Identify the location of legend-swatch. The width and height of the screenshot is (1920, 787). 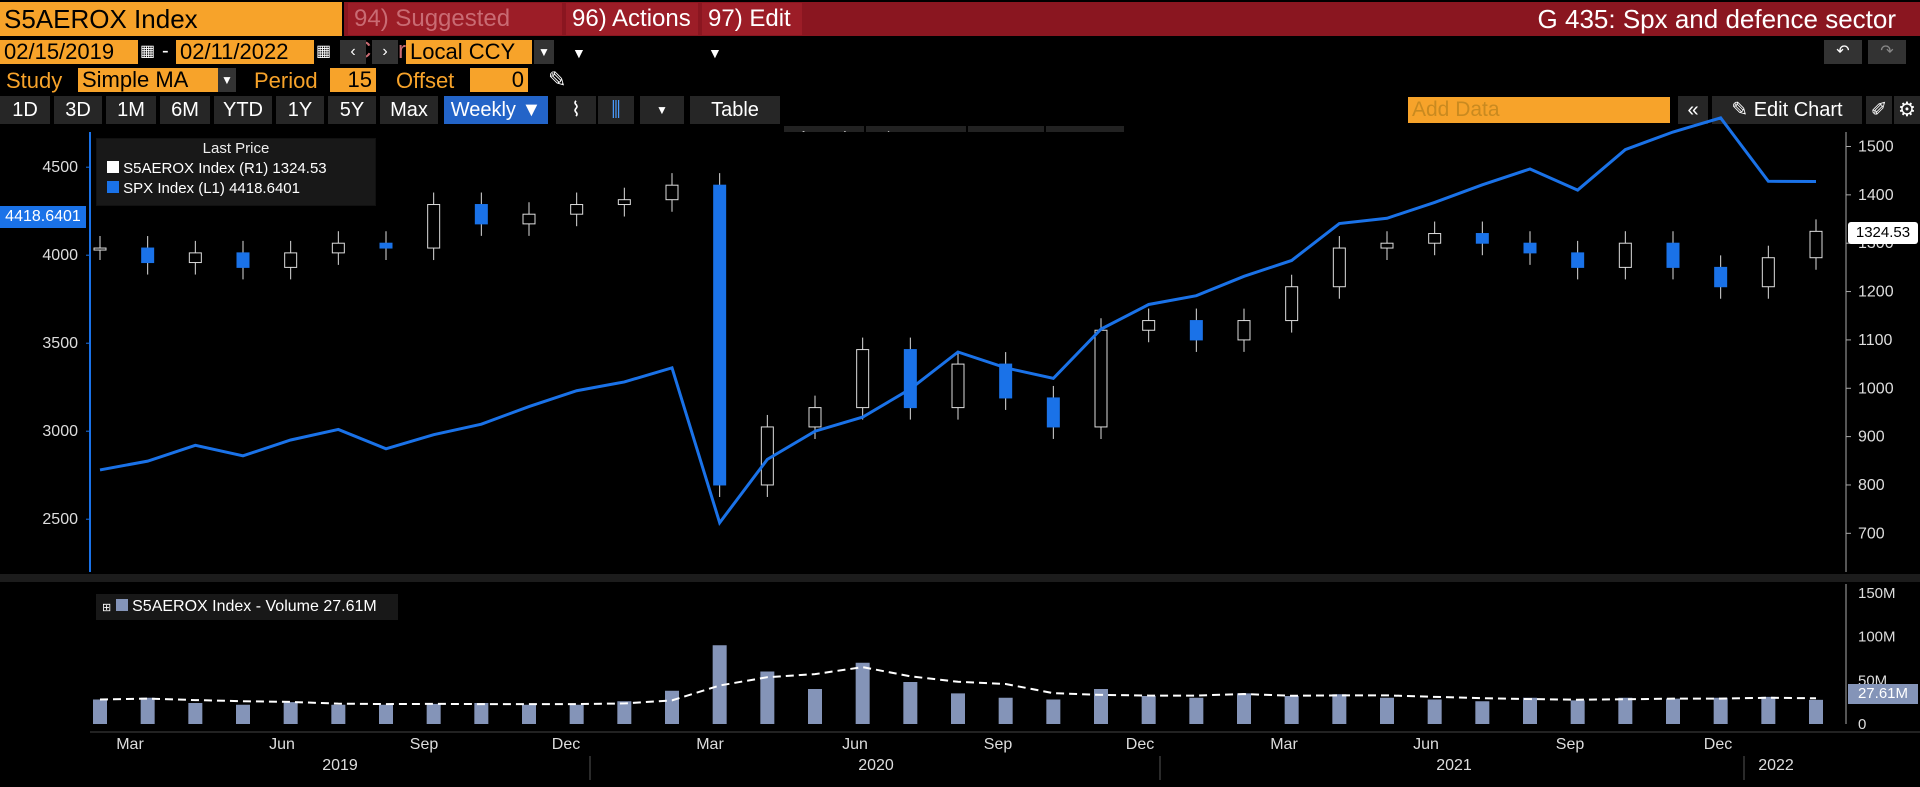
(113, 187).